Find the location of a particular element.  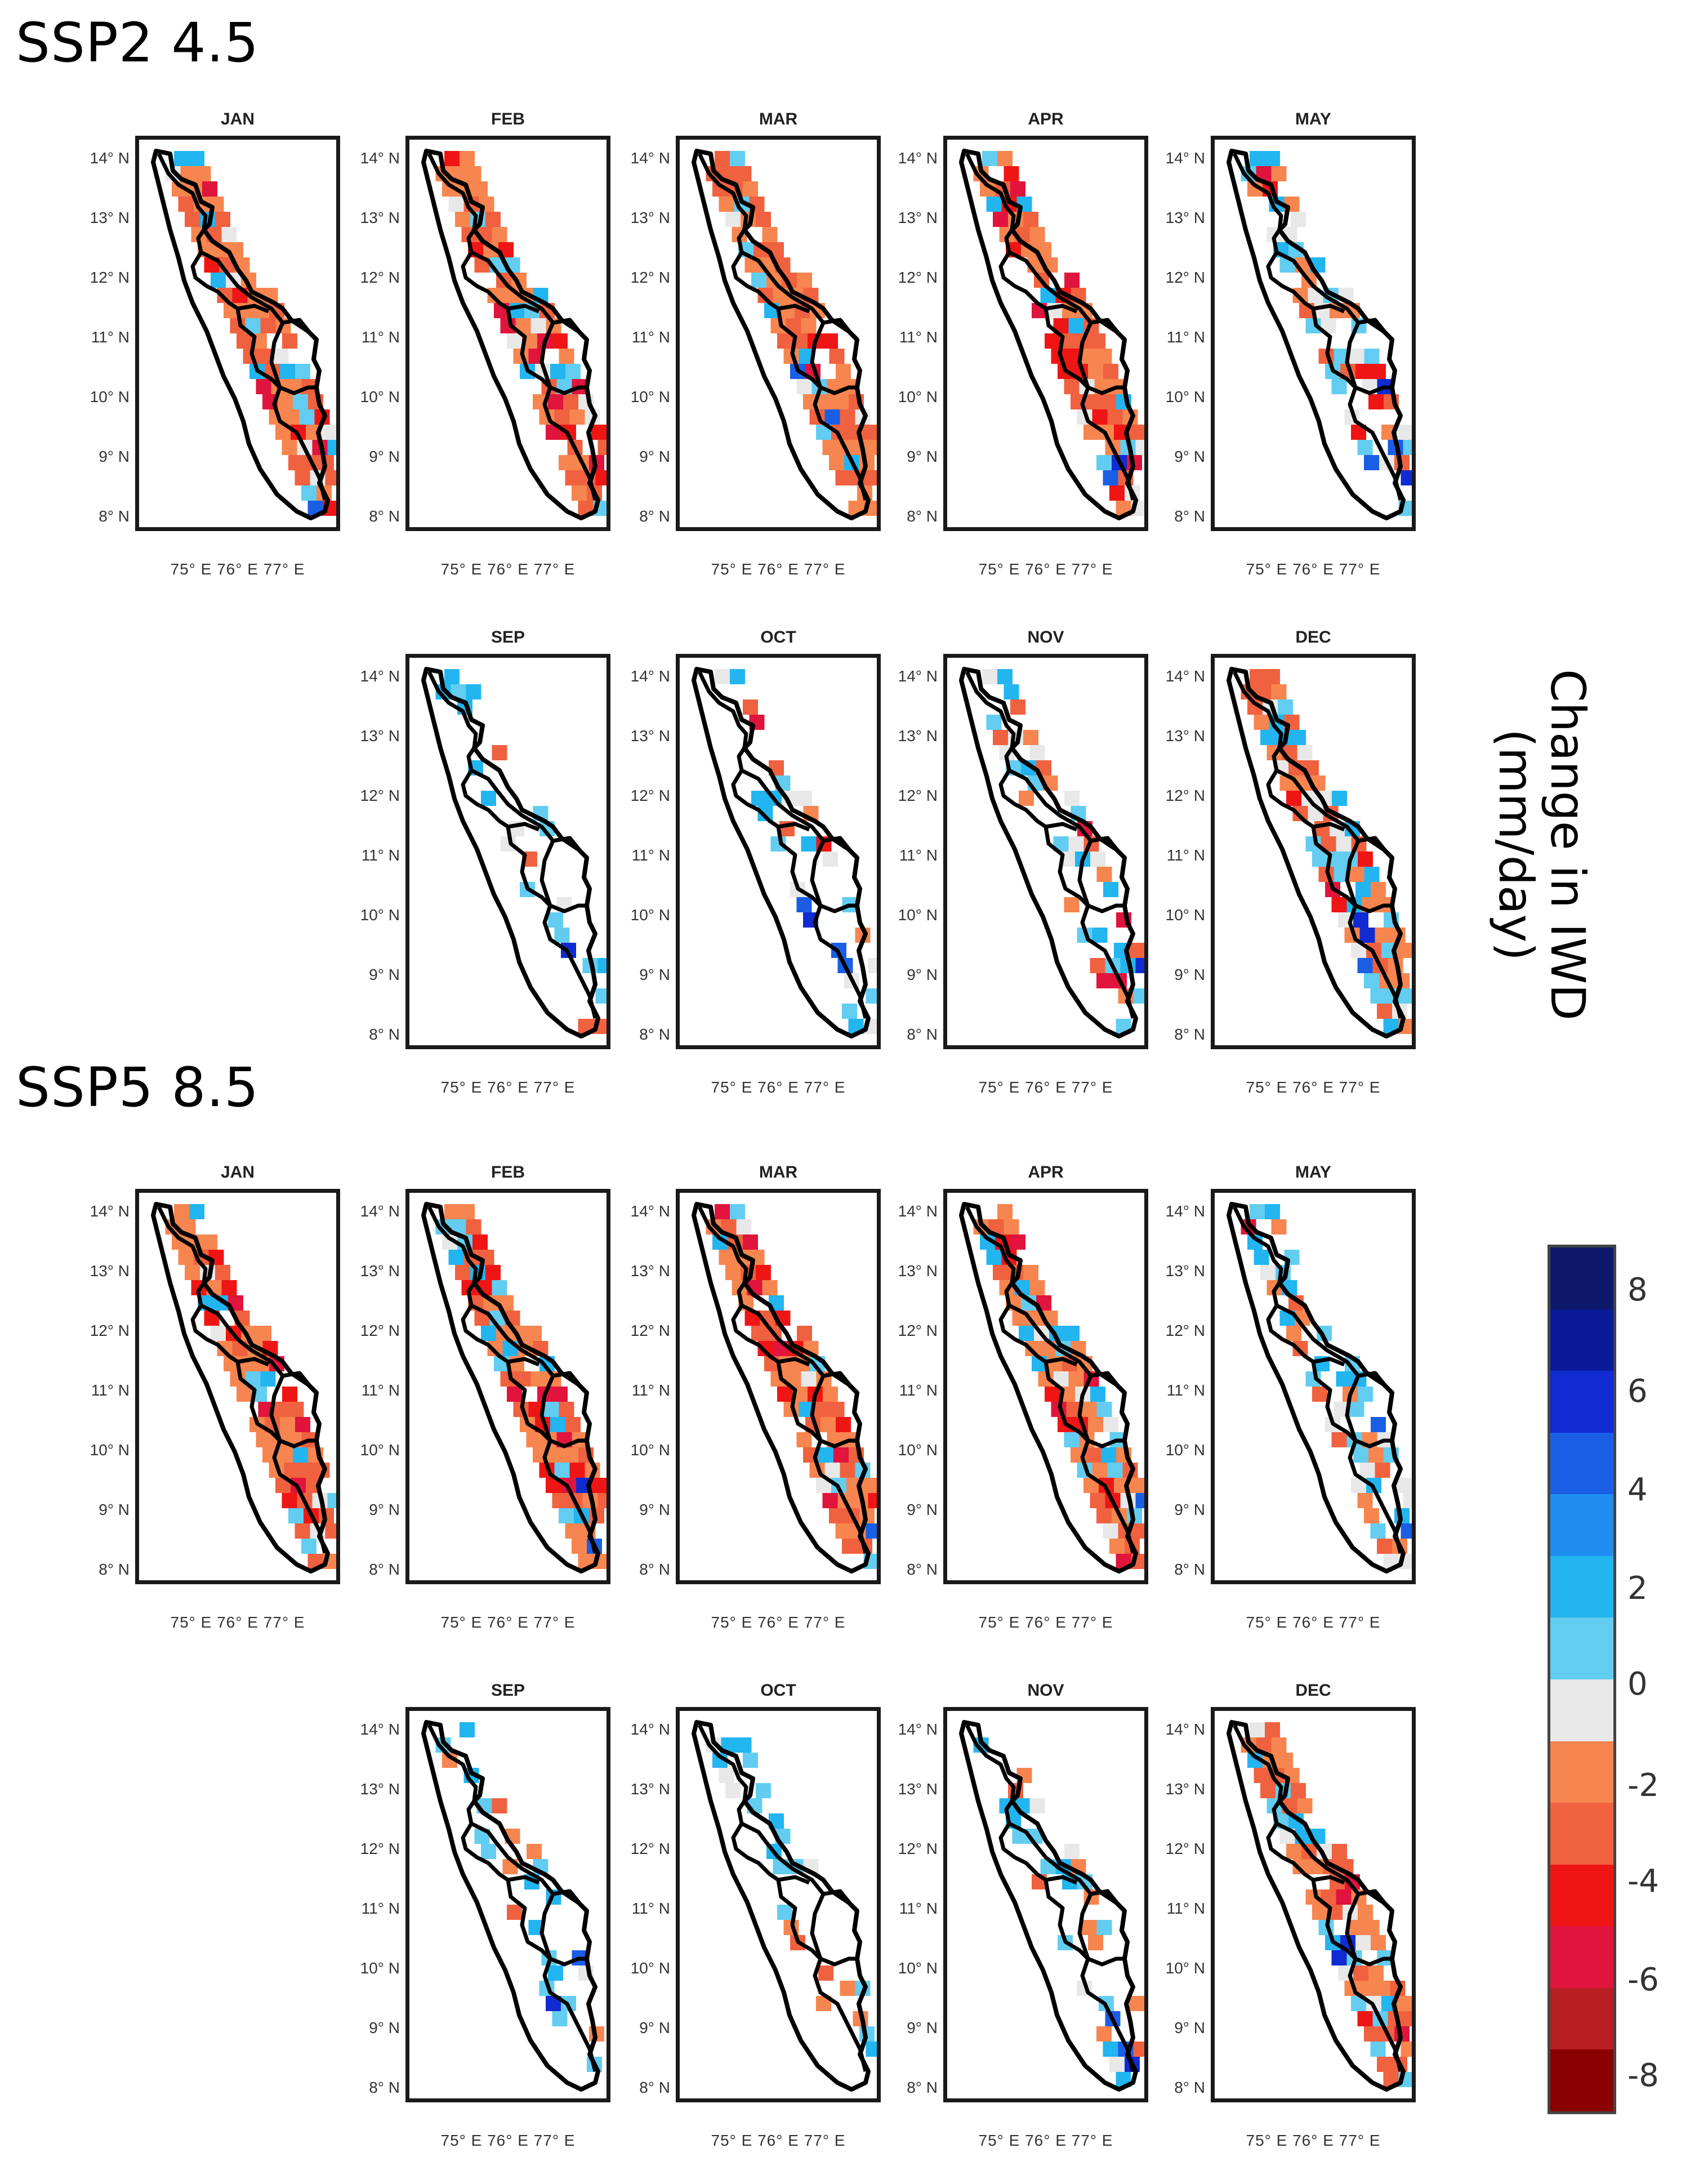

colorbar-tick-label: -8 is located at coordinates (1643, 2075).